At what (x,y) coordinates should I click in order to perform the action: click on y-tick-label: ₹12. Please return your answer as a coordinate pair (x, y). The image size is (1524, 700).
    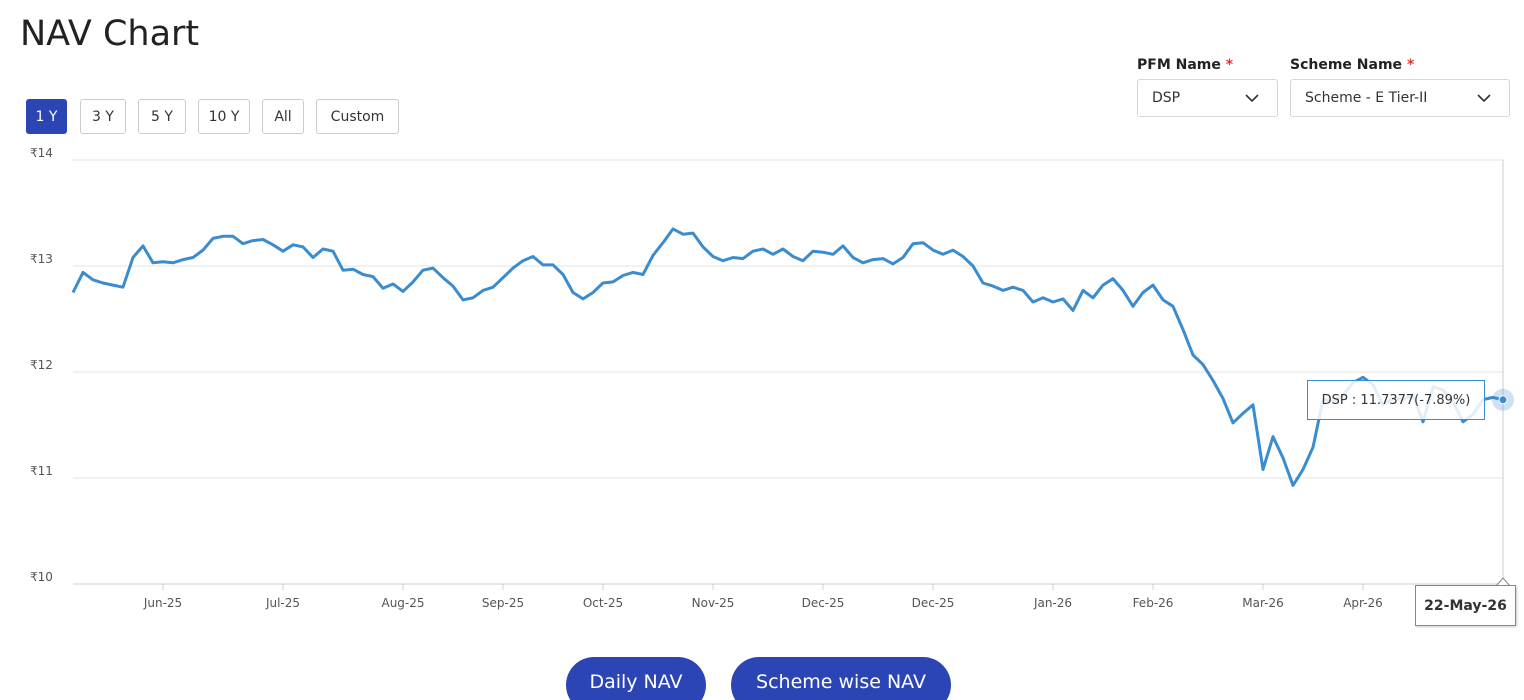
    Looking at the image, I should click on (41, 365).